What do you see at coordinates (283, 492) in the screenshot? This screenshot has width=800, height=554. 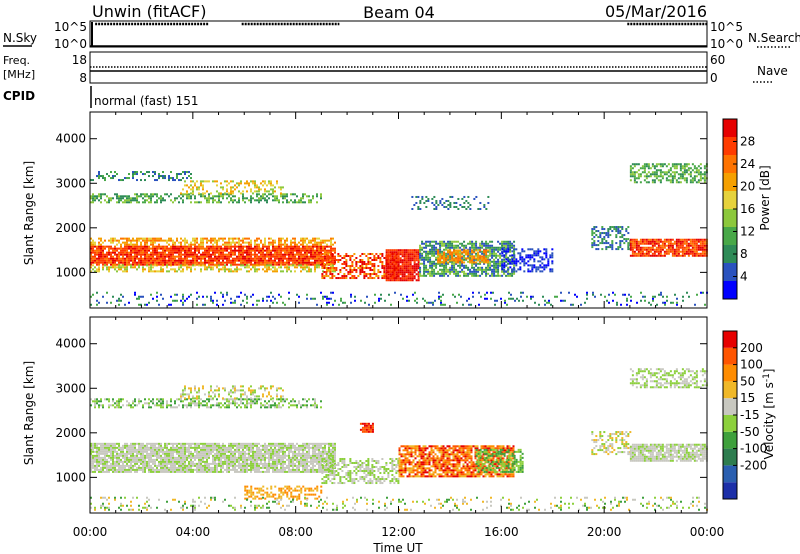 I see `velocity-near-orange` at bounding box center [283, 492].